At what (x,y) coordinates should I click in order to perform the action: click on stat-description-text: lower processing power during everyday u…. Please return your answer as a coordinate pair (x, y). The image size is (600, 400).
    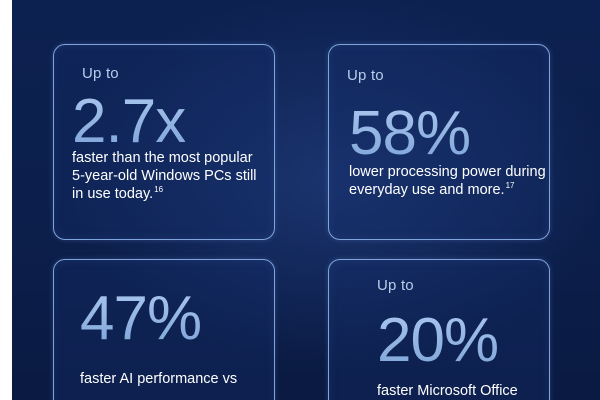
    Looking at the image, I should click on (447, 181).